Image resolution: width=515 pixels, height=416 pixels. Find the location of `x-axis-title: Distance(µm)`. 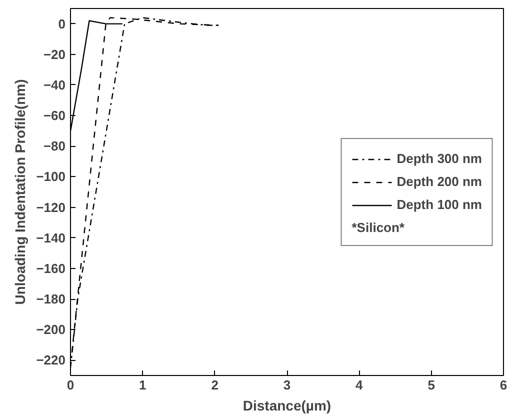

x-axis-title: Distance(µm) is located at coordinates (287, 406).